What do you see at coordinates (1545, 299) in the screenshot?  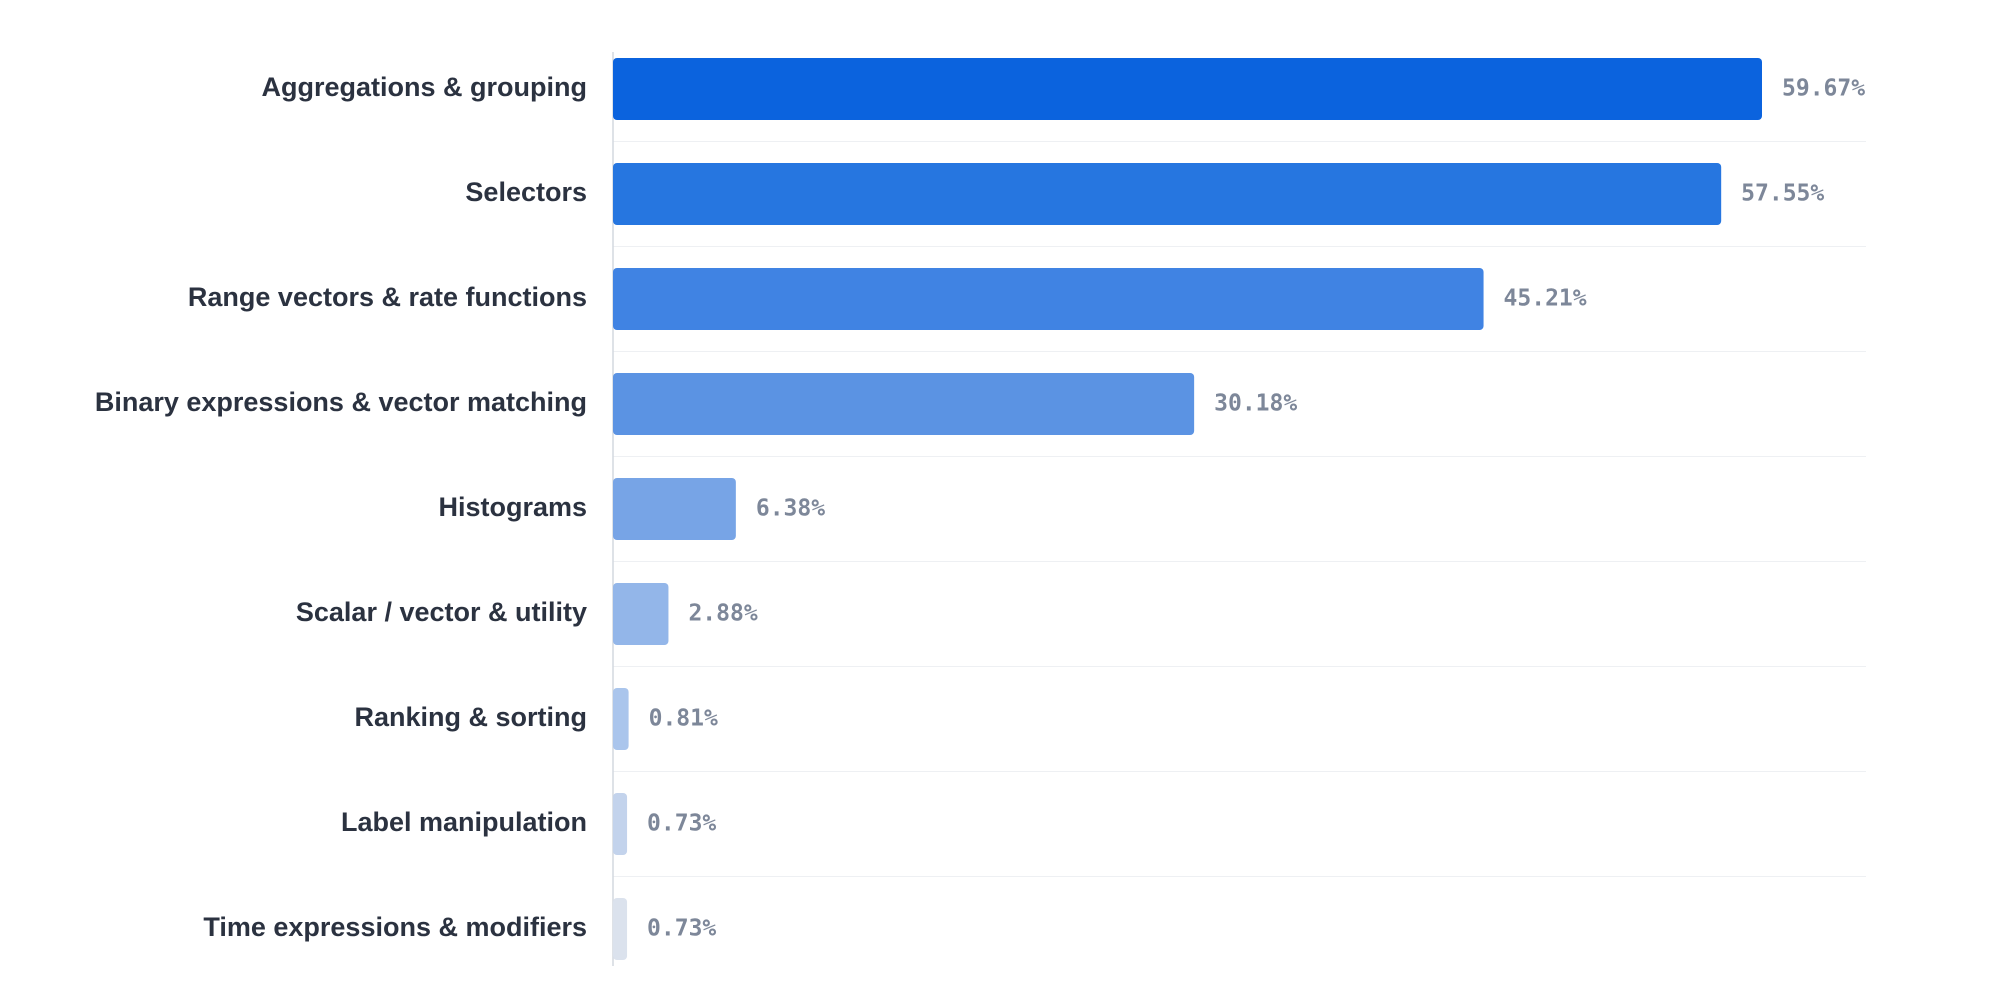 I see `value-label: 45.21%` at bounding box center [1545, 299].